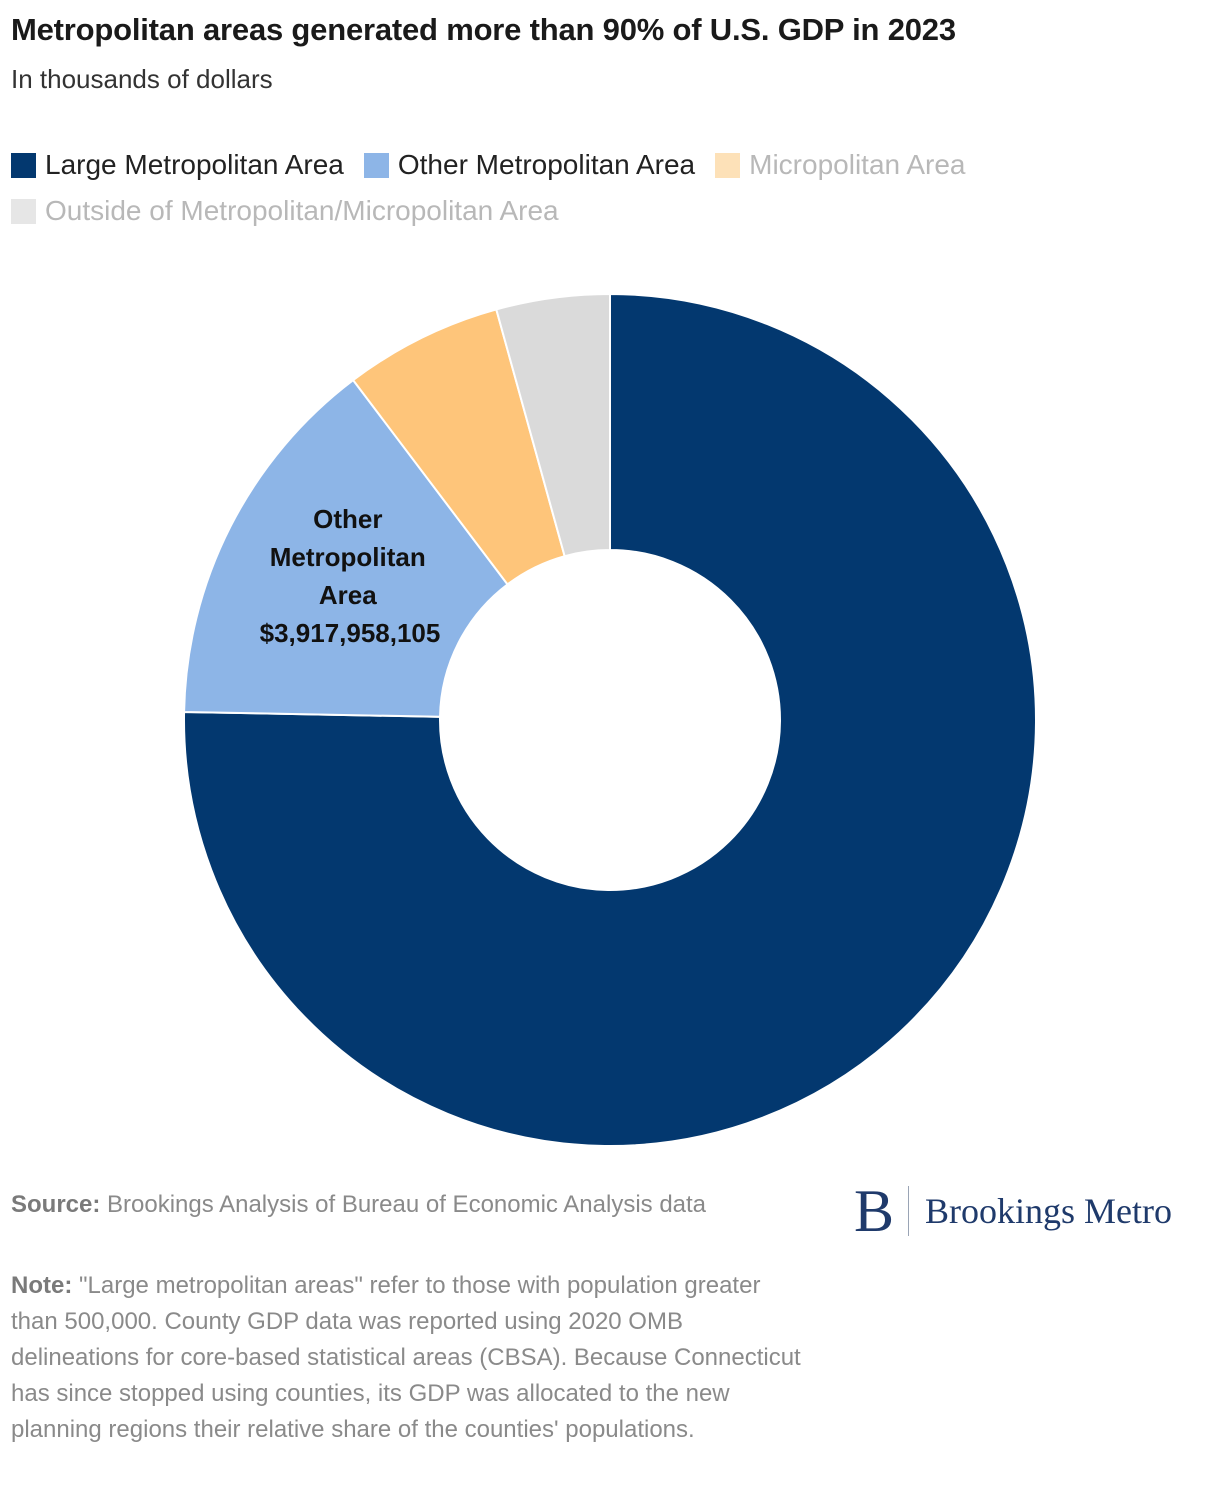 This screenshot has width=1220, height=1500. What do you see at coordinates (23, 211) in the screenshot?
I see `legend-swatch-outside-area` at bounding box center [23, 211].